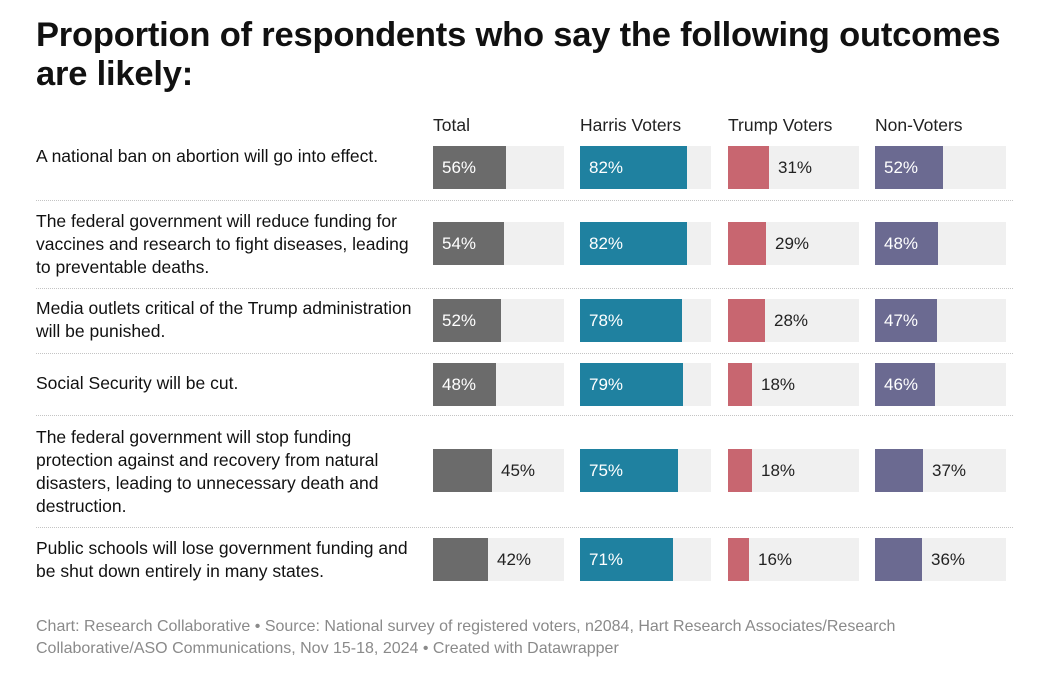 The width and height of the screenshot is (1058, 692). What do you see at coordinates (451, 125) in the screenshot?
I see `column-header-total: Total` at bounding box center [451, 125].